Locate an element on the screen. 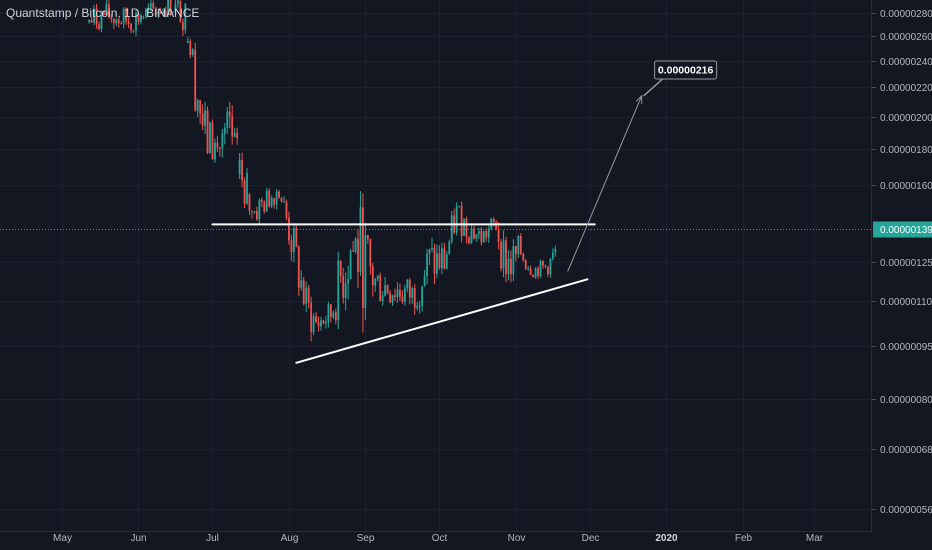 This screenshot has height=550, width=932. price-tick-label: 0.00000160 is located at coordinates (906, 186).